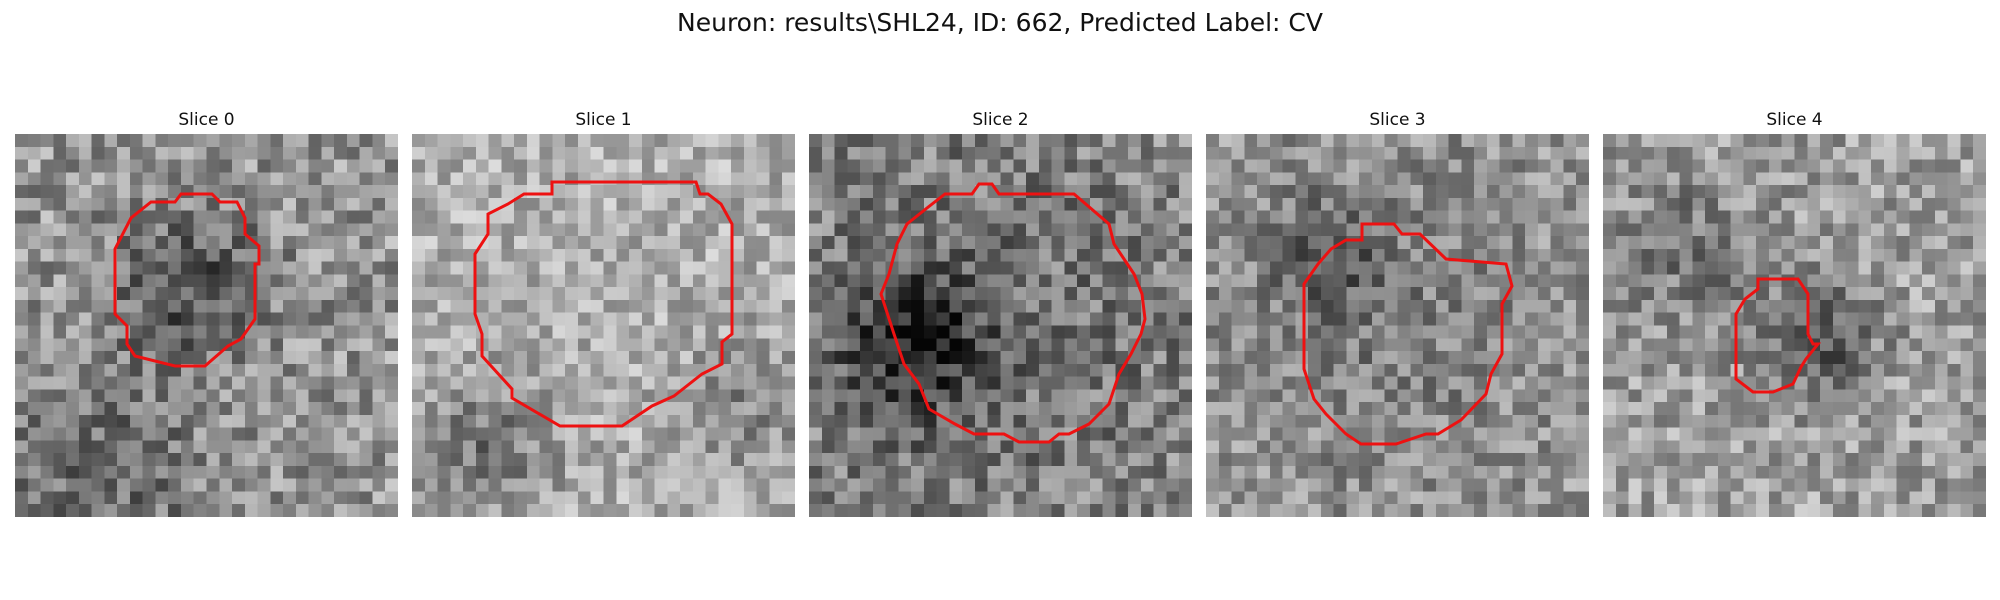  What do you see at coordinates (206, 120) in the screenshot?
I see `slice-title-0: Slice 0` at bounding box center [206, 120].